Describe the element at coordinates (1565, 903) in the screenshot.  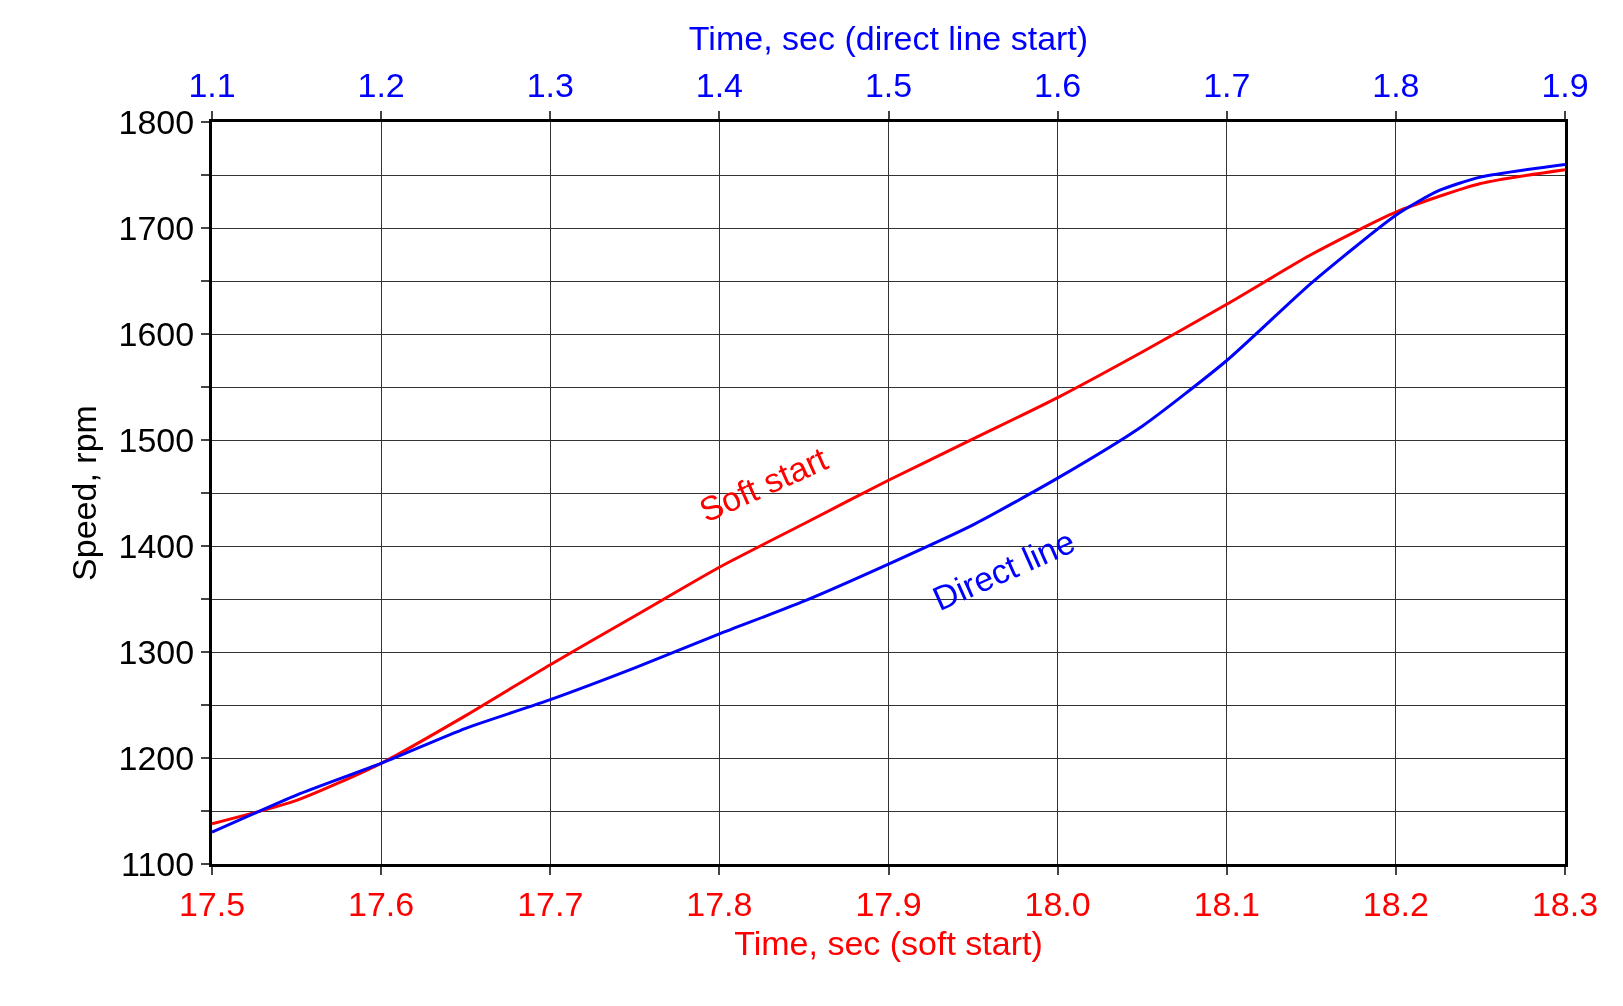
I see `x-tick-label: 18.3` at that location.